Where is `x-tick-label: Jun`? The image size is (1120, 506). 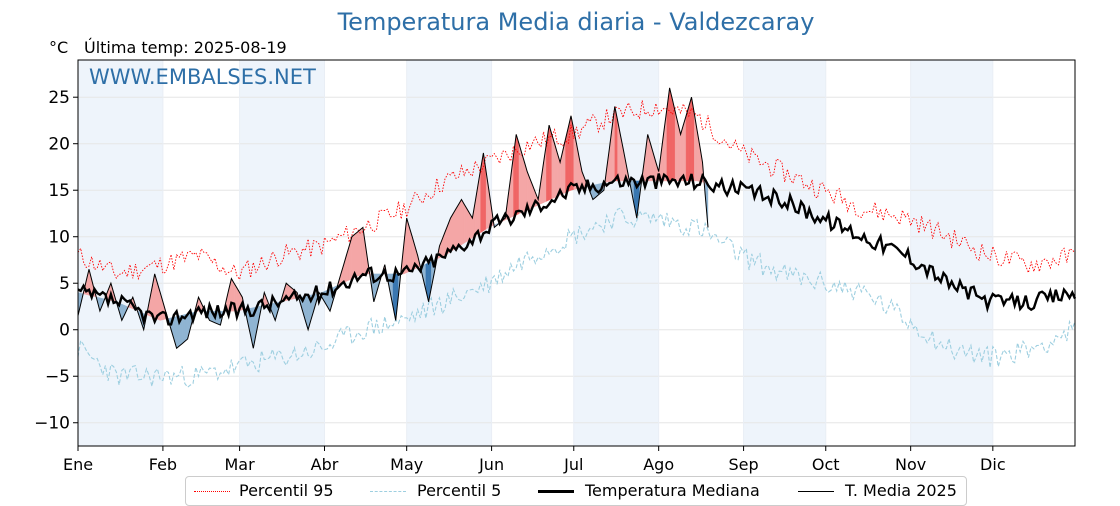
x-tick-label: Jun is located at coordinates (491, 464).